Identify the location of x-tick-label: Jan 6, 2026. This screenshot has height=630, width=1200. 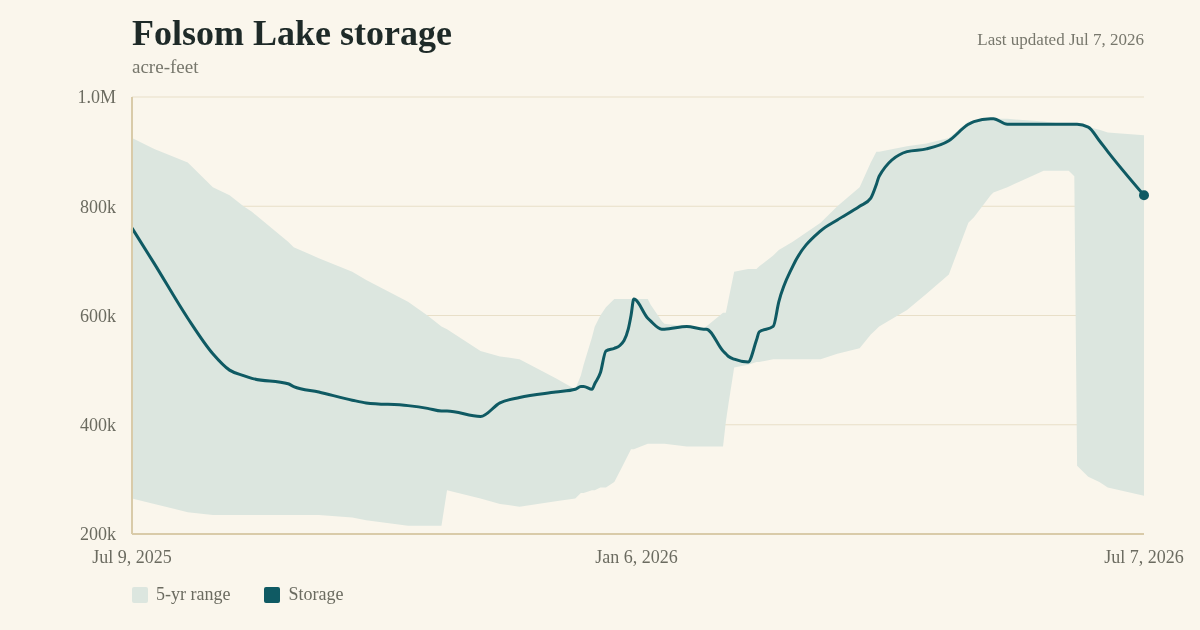
(636, 556).